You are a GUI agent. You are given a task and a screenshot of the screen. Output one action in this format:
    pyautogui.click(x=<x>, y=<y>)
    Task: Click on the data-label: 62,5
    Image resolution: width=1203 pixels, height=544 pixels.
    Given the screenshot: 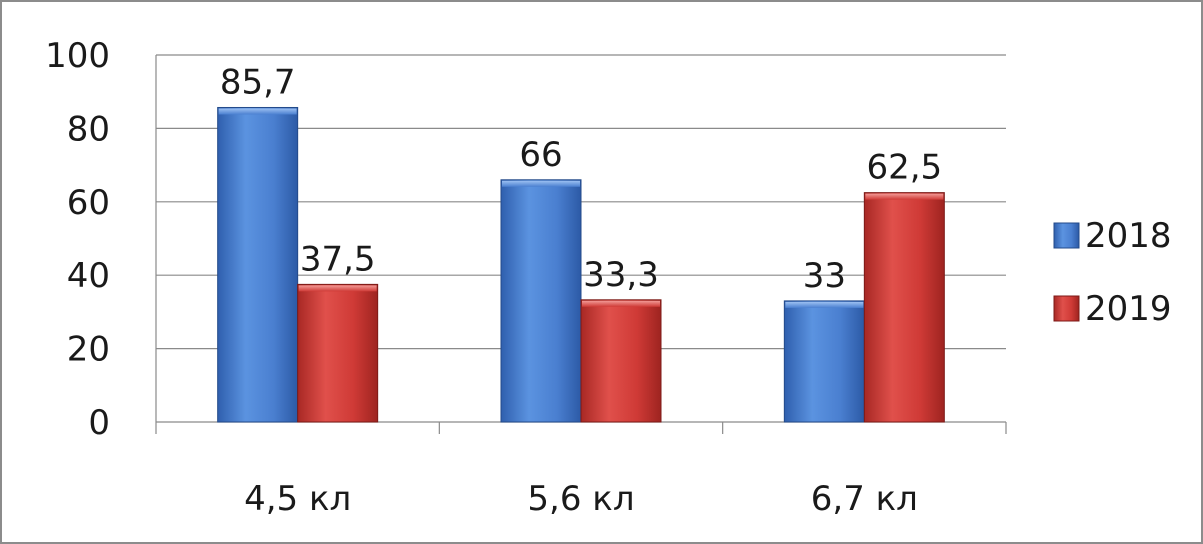 What is the action you would take?
    pyautogui.click(x=904, y=168)
    